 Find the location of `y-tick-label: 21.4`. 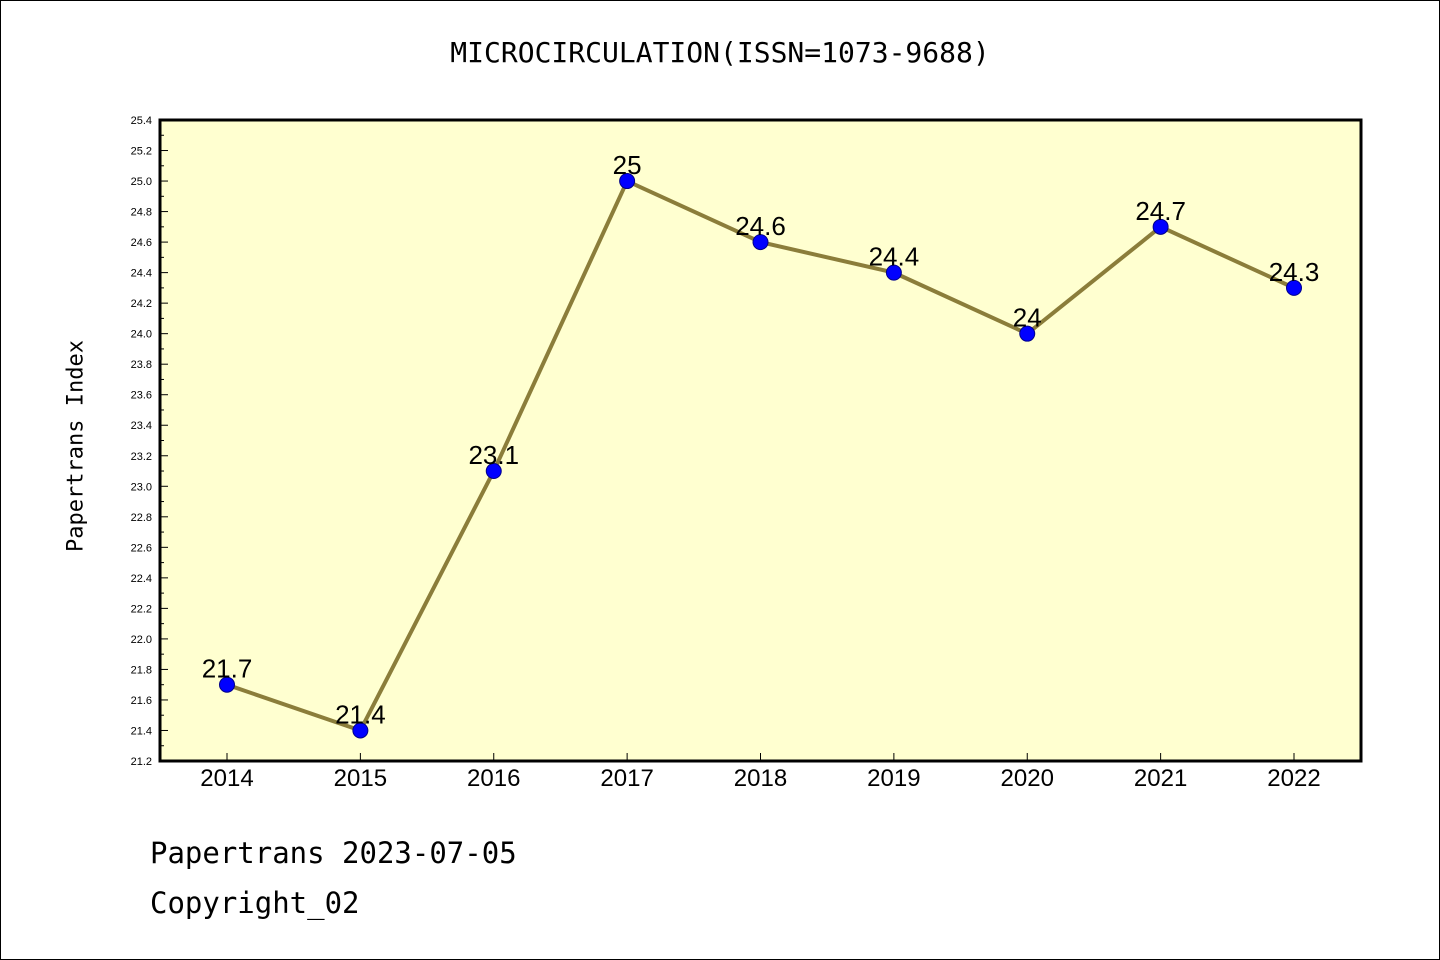

y-tick-label: 21.4 is located at coordinates (141, 731).